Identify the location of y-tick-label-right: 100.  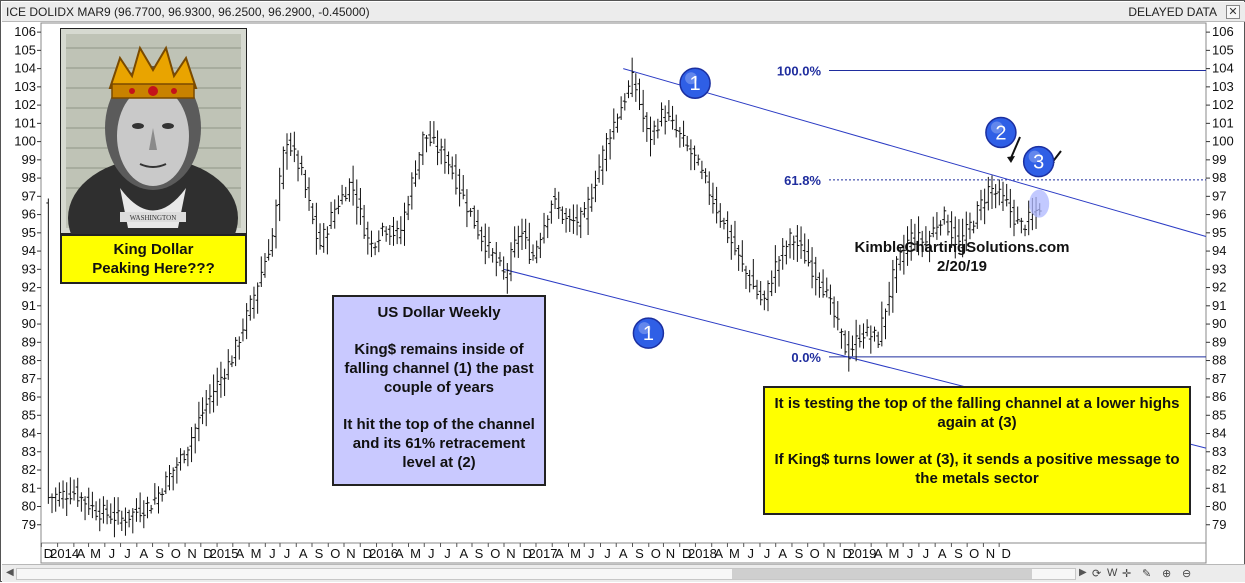
(1223, 141).